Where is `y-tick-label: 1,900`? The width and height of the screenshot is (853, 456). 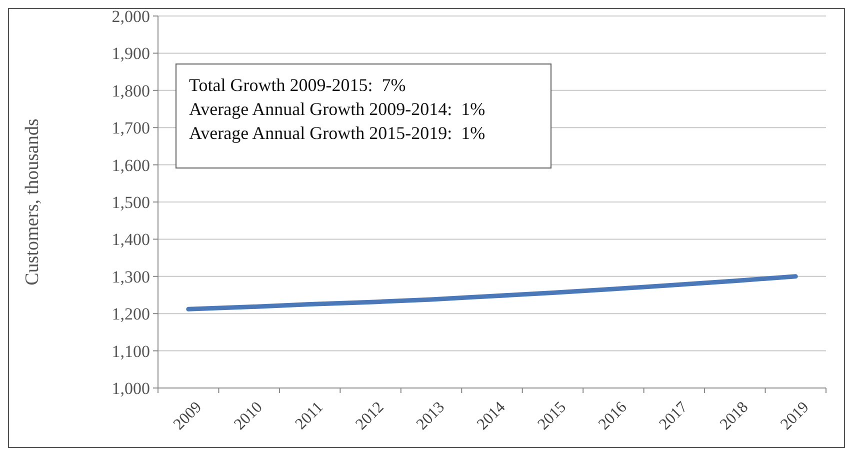
y-tick-label: 1,900 is located at coordinates (131, 54).